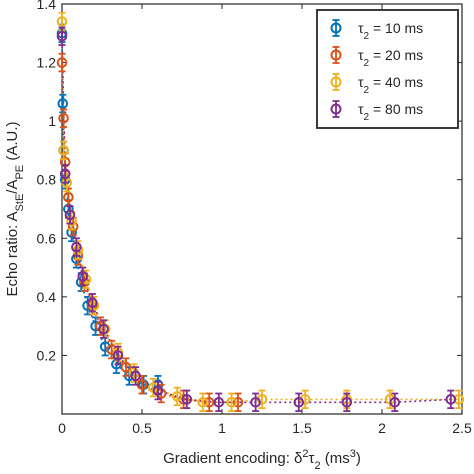  I want to click on y-tick-label: 0.6, so click(47, 238).